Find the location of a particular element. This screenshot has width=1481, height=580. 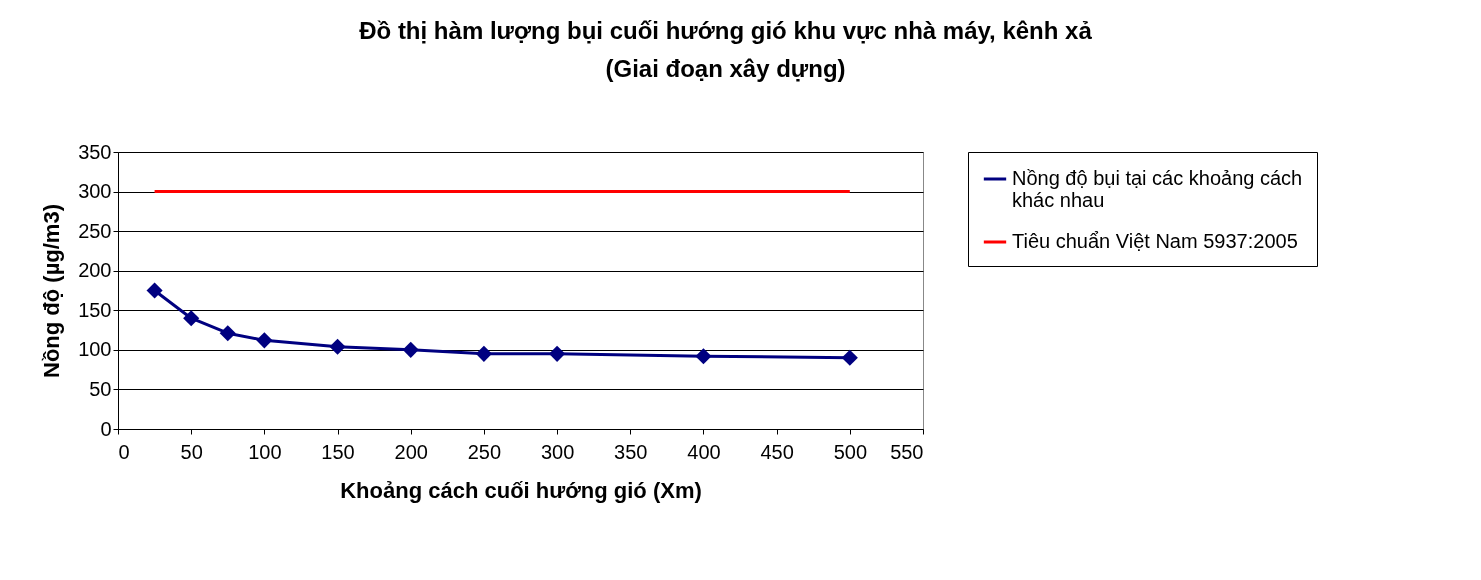

x-tick-label: 300 is located at coordinates (557, 451).